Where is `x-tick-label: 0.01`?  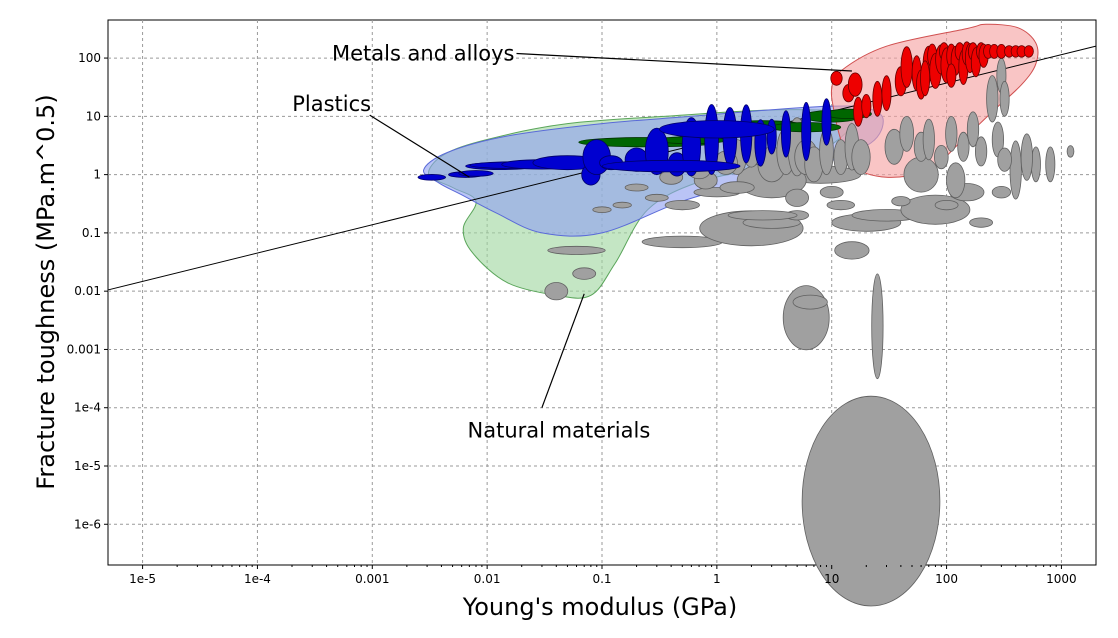
x-tick-label: 0.01 is located at coordinates (487, 579).